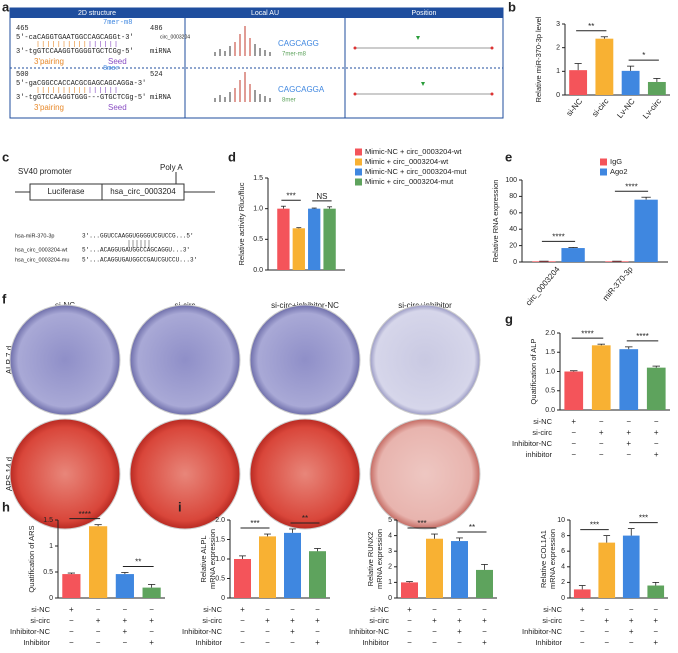 This screenshot has width=678, height=653. I want to click on sequence: 5'...ACAGGUGAUGGCCAGCAGGU...3', so click(136, 250).